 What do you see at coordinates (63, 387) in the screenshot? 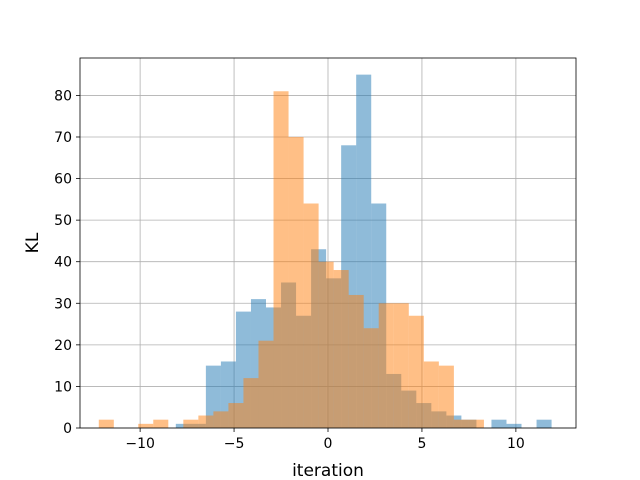
I see `y-tick-label: 10` at bounding box center [63, 387].